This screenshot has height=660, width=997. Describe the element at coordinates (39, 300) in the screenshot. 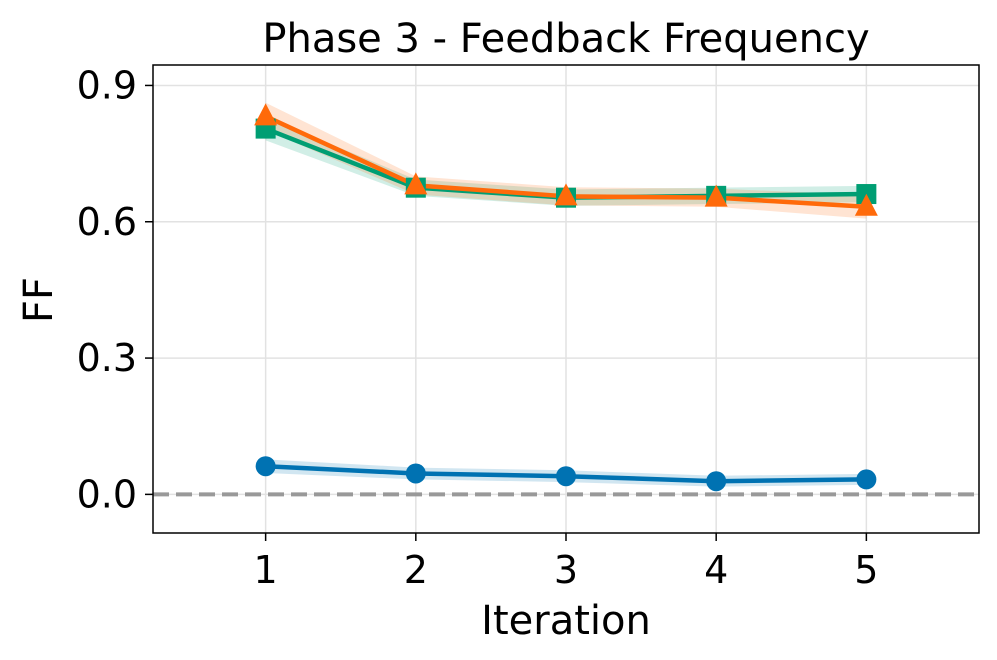

I see `y-axis-label: FF` at that location.